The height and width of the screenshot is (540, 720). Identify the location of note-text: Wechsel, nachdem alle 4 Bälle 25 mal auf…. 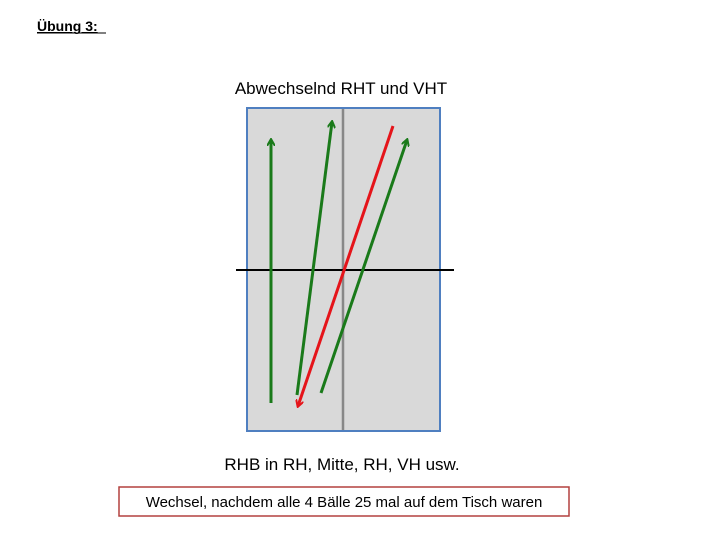
(344, 502).